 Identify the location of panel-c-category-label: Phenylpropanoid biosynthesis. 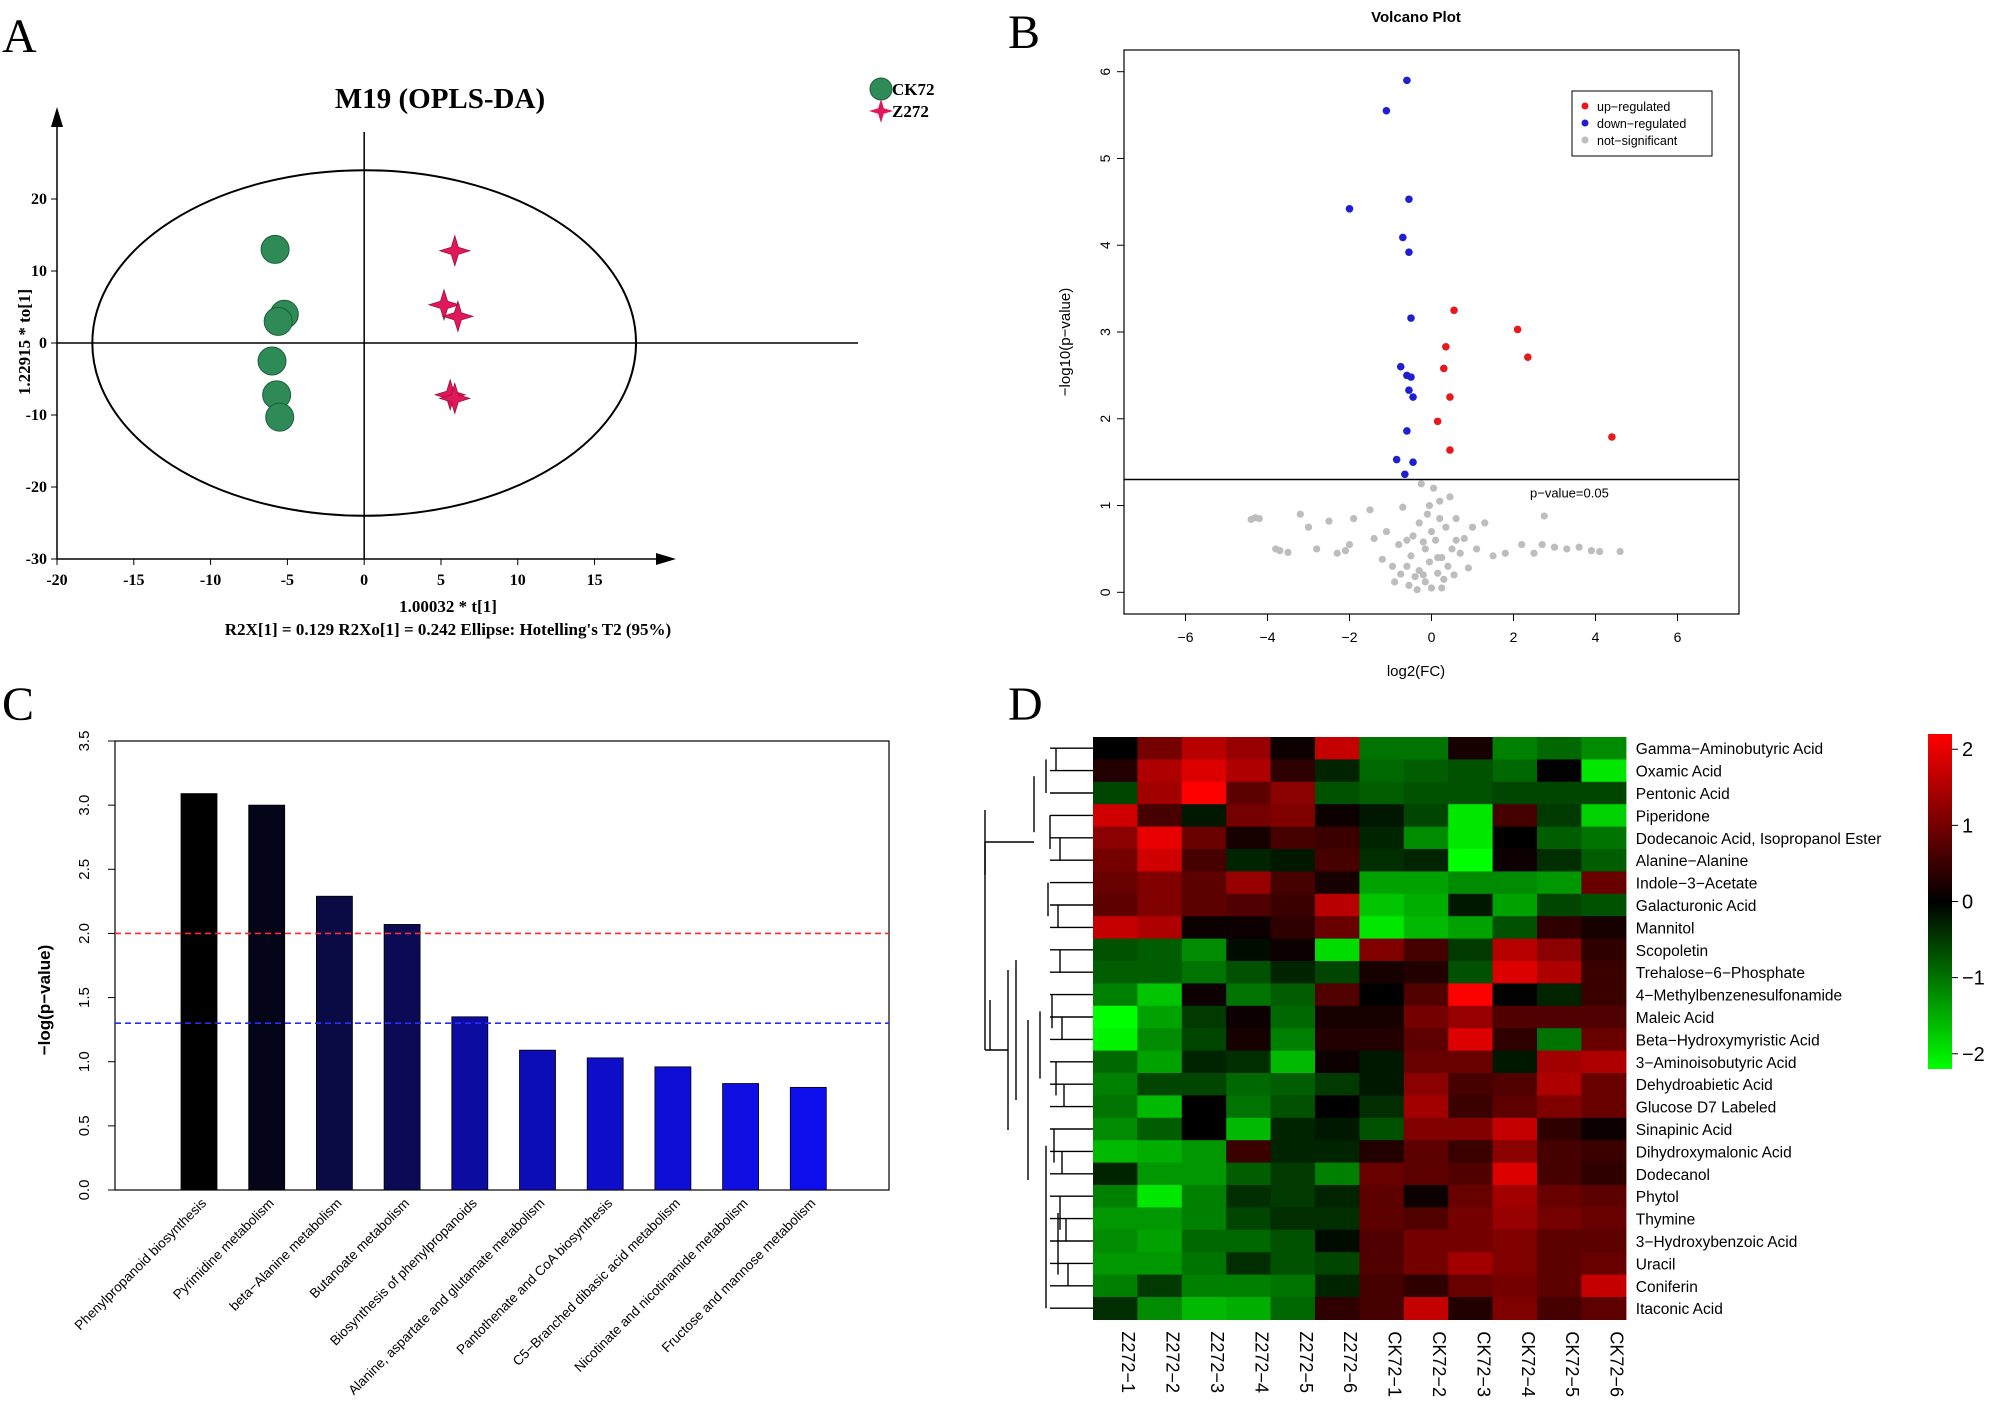
(141, 1264).